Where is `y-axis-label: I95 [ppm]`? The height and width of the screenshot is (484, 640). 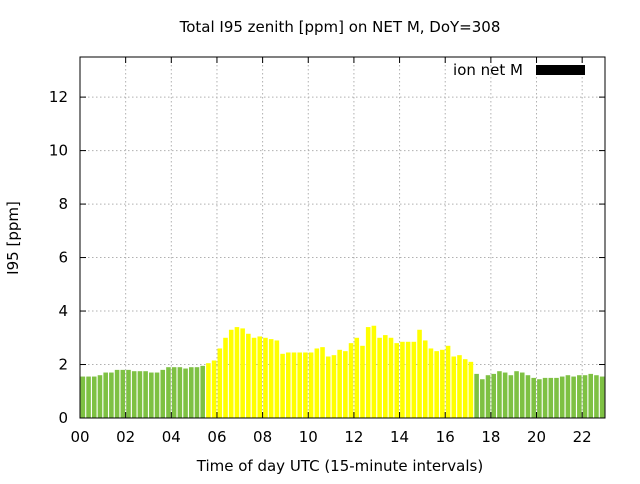
y-axis-label: I95 [ppm] is located at coordinates (13, 238).